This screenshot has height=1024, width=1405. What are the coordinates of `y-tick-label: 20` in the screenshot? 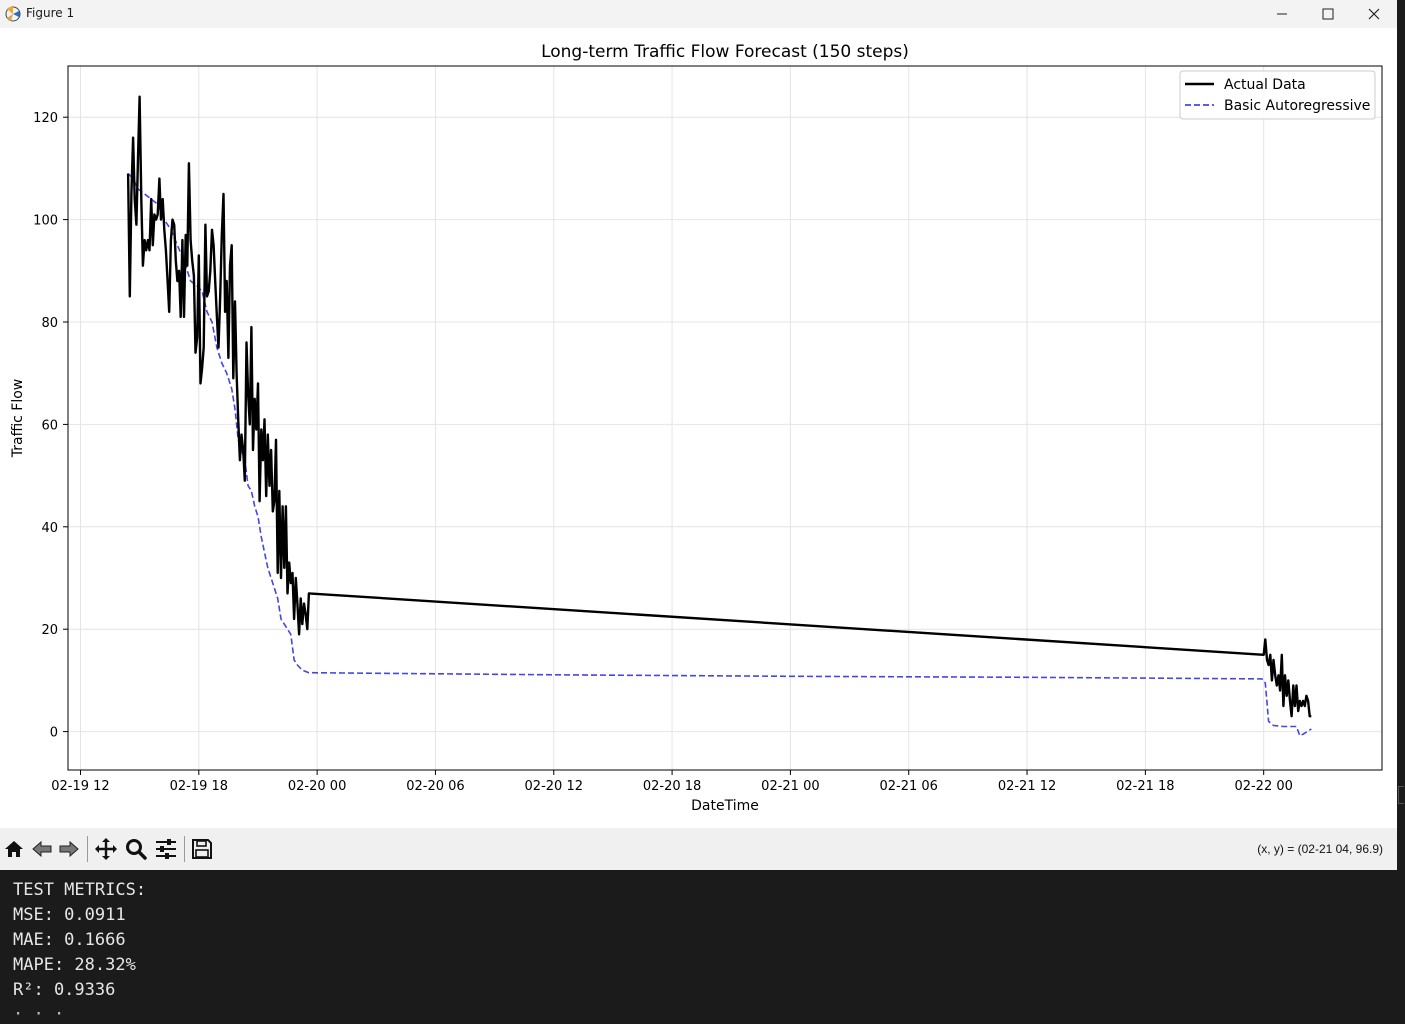 It's located at (49, 630).